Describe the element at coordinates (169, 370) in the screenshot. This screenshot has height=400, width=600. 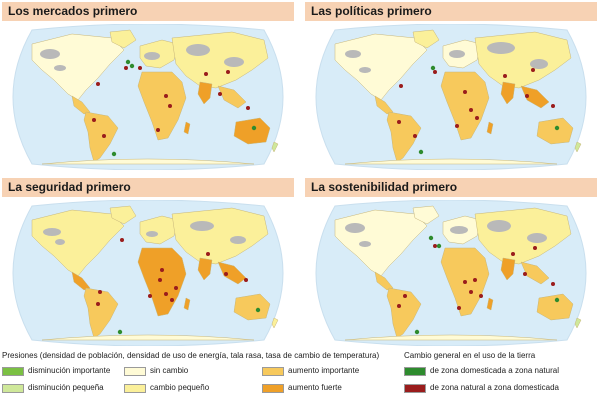
I see `legend-label-no-change: sin cambio` at that location.